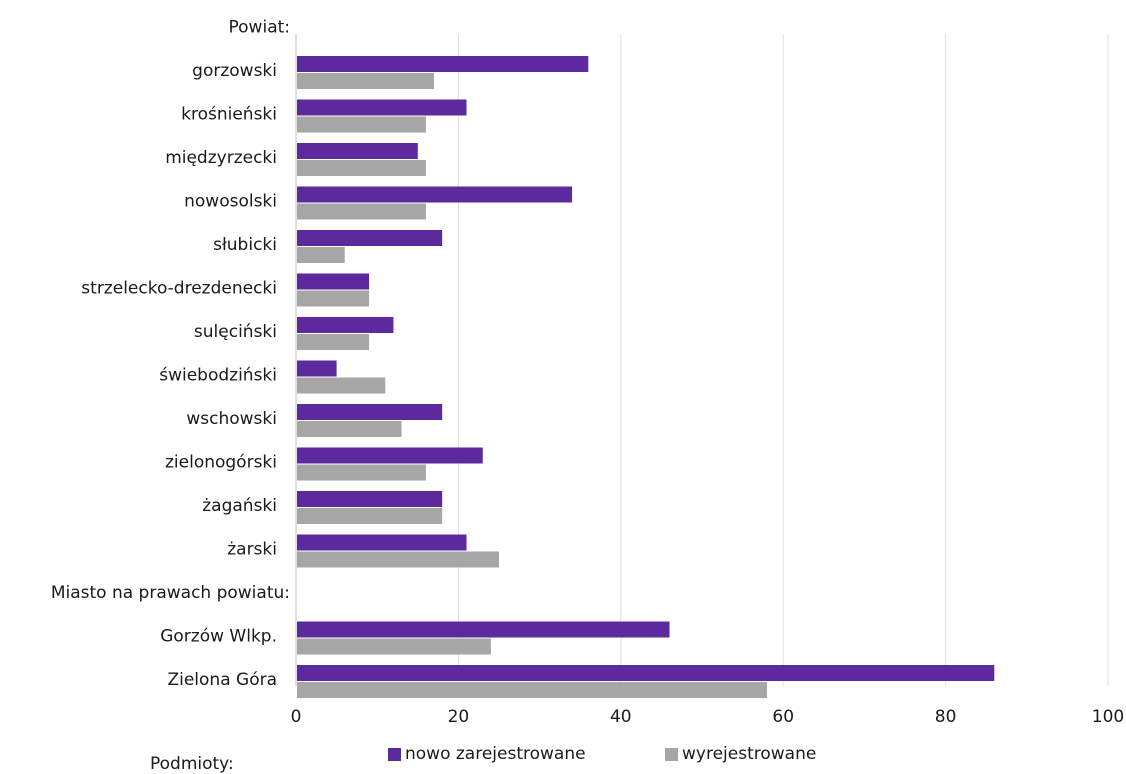 The width and height of the screenshot is (1126, 774). I want to click on legend-item-new: nowo zarejestrowane, so click(487, 754).